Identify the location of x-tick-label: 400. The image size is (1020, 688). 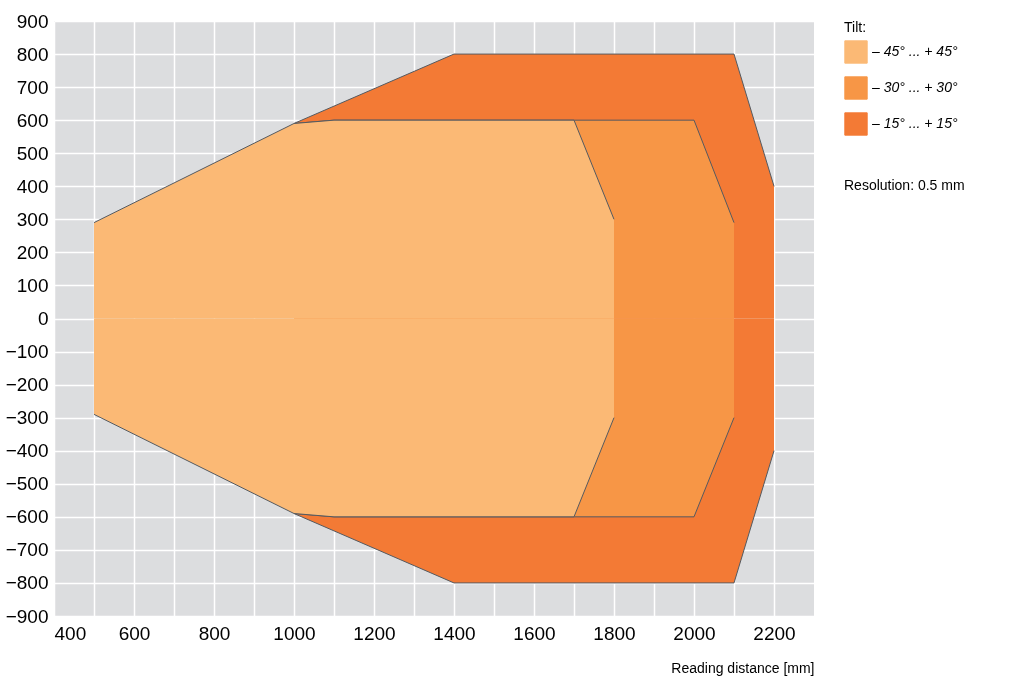
(70, 633).